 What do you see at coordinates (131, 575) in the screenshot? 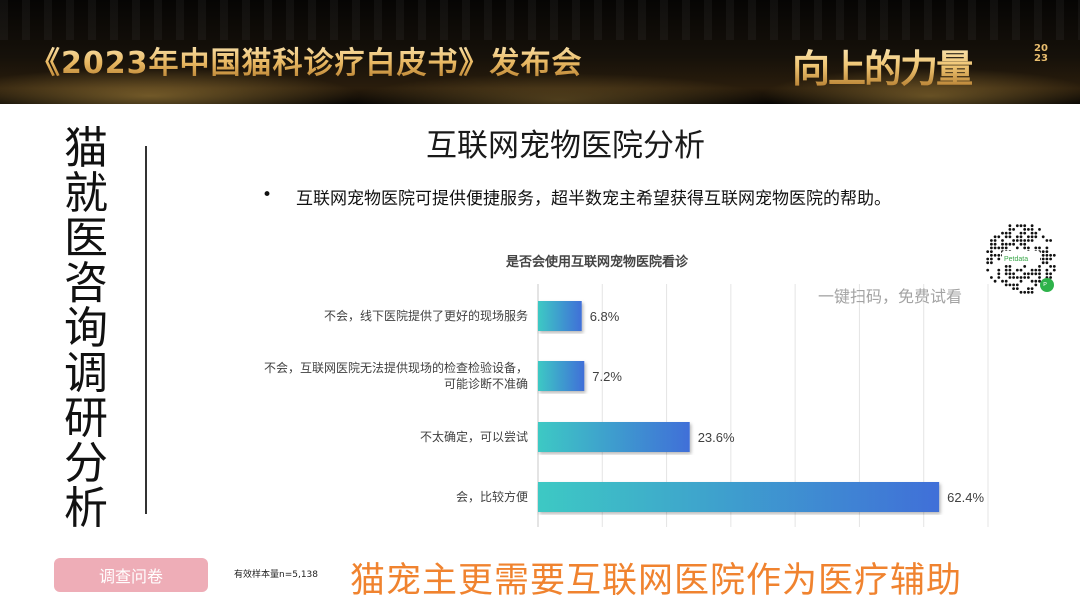
I see `survey-button: 调查问卷` at bounding box center [131, 575].